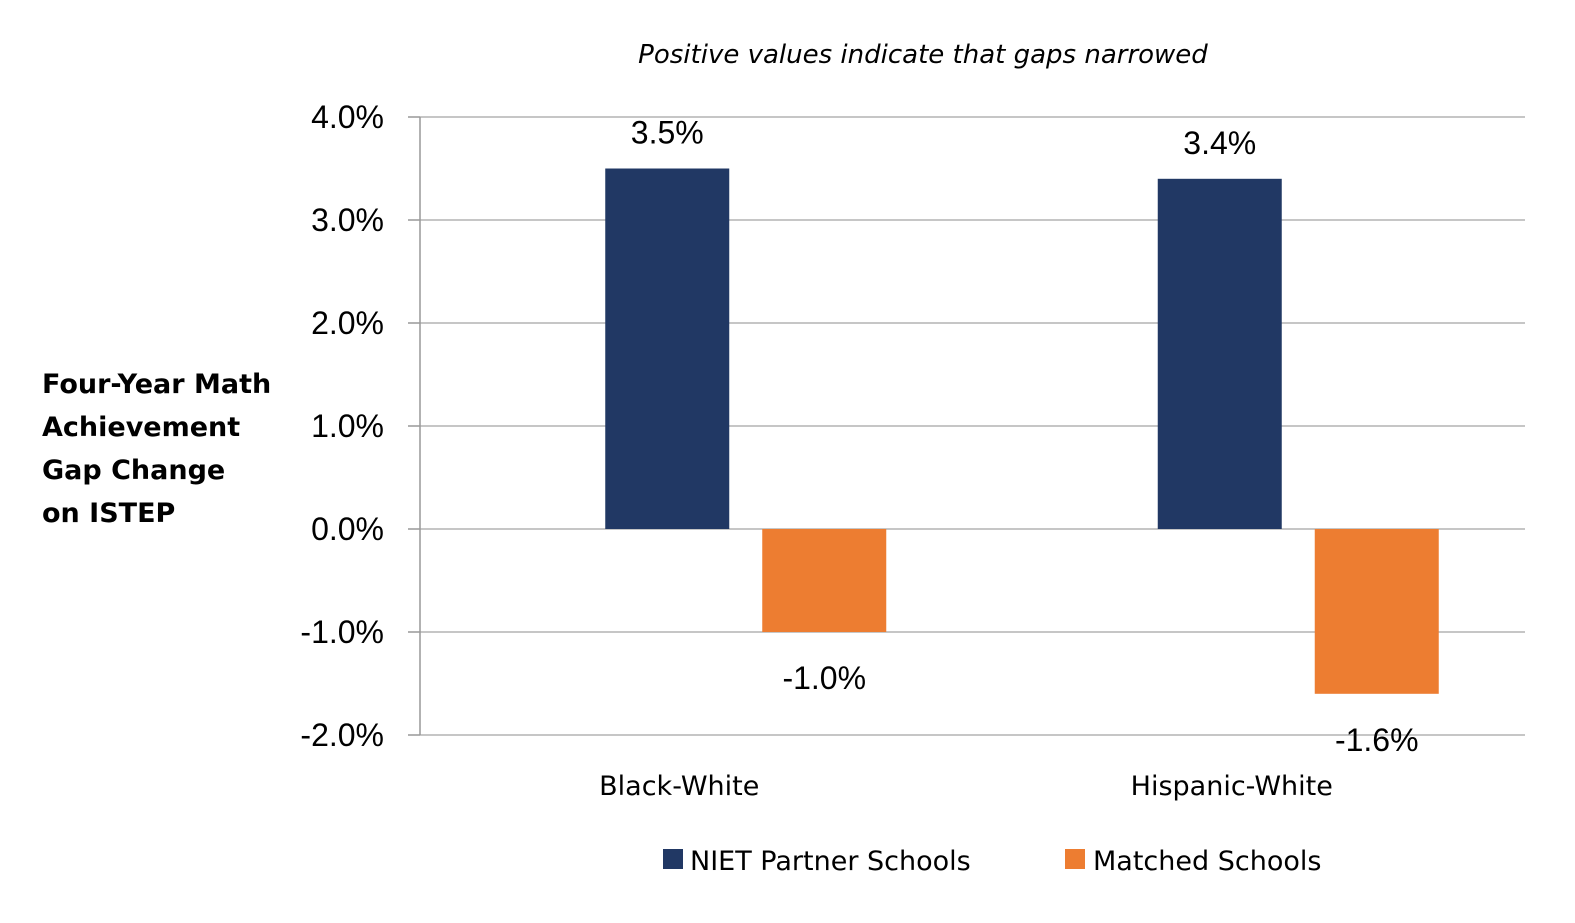  What do you see at coordinates (141, 427) in the screenshot?
I see `y-axis-label-line: Achievement` at bounding box center [141, 427].